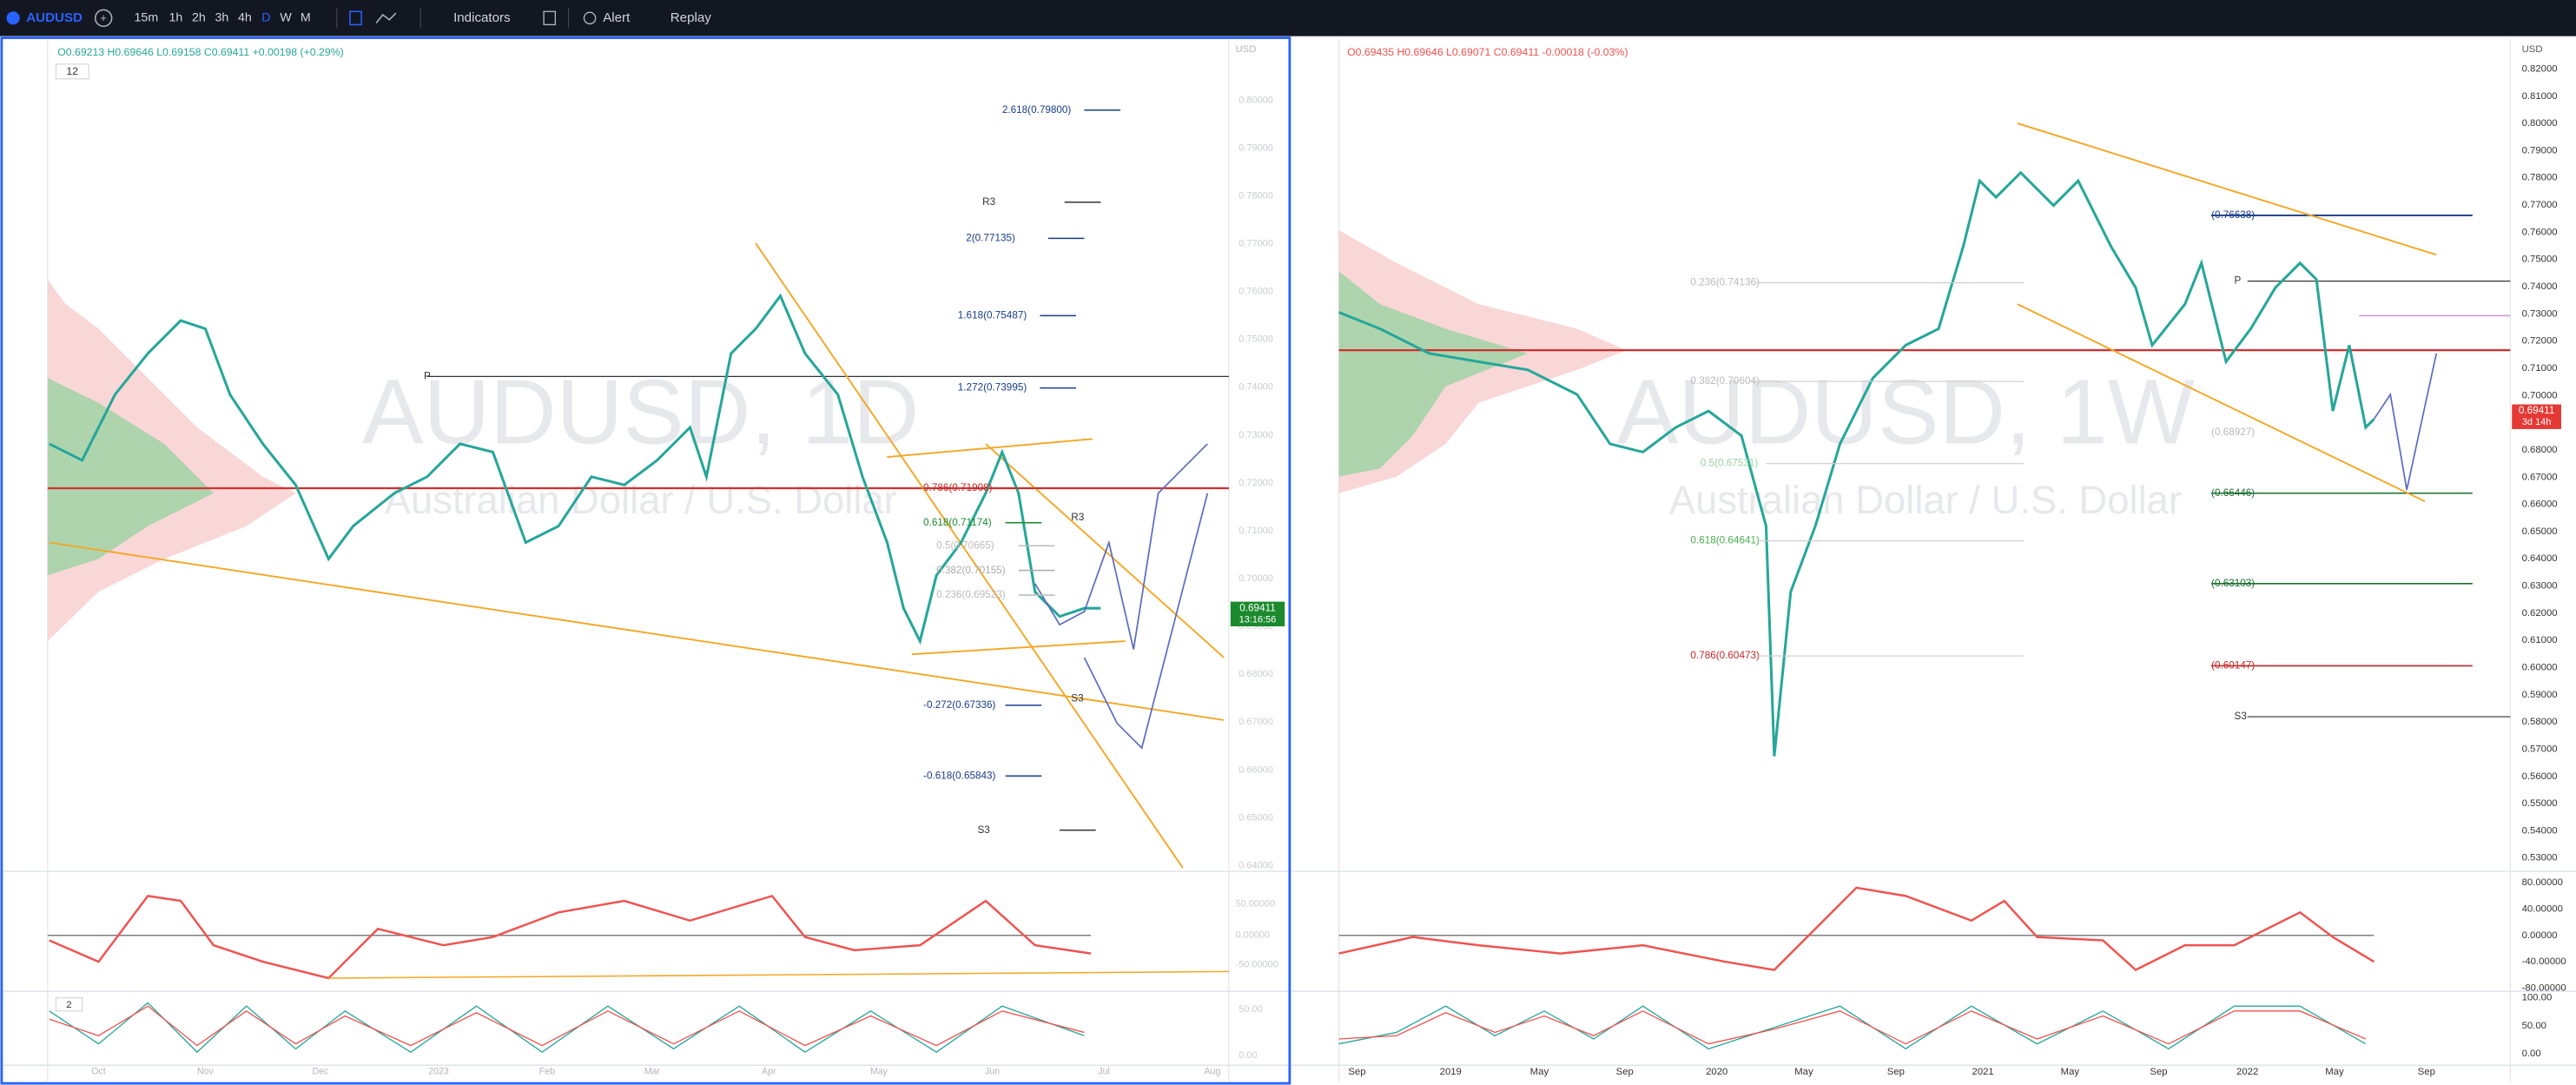  Describe the element at coordinates (2540, 505) in the screenshot. I see `price-label: 0.66000` at that location.